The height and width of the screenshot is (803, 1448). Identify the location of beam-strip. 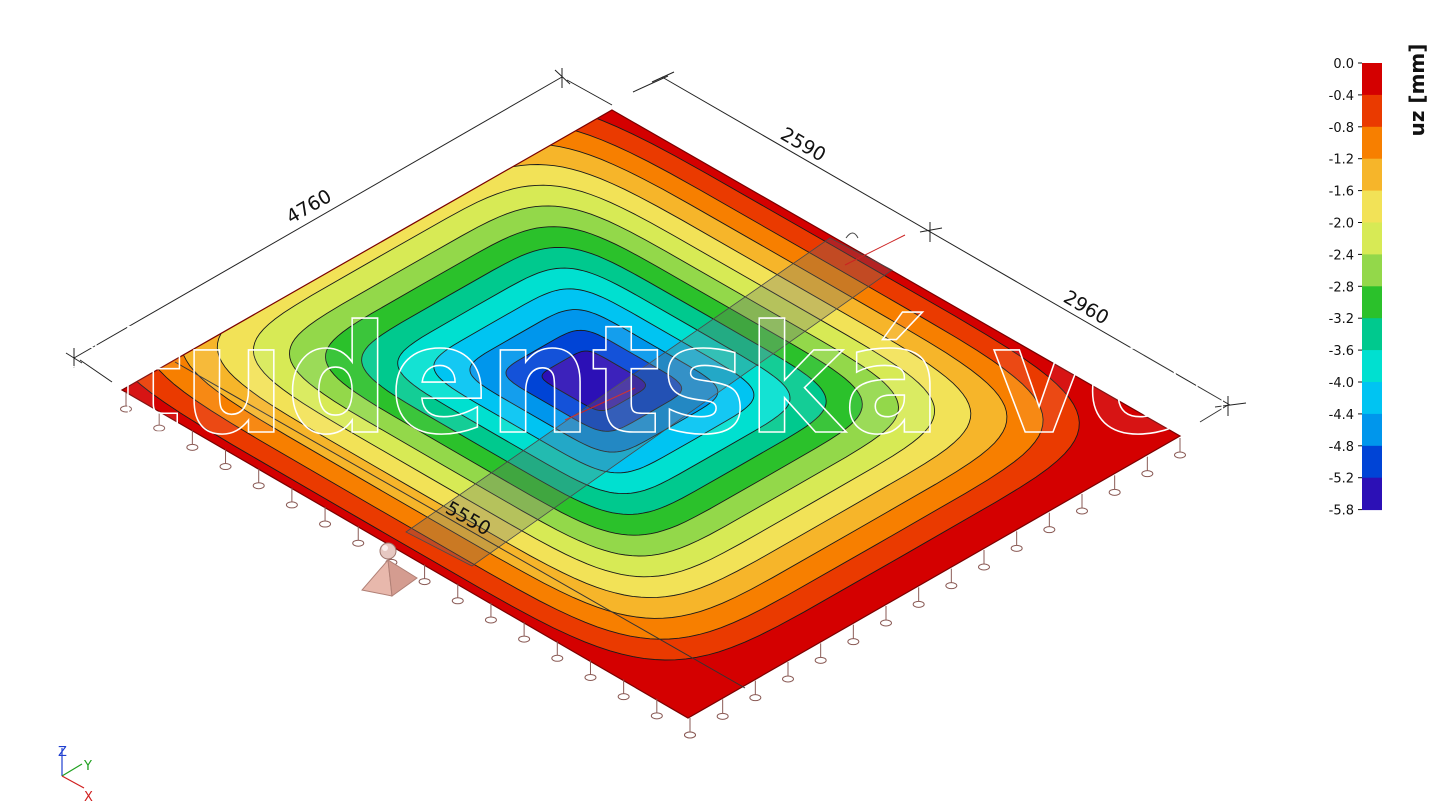
(649, 402).